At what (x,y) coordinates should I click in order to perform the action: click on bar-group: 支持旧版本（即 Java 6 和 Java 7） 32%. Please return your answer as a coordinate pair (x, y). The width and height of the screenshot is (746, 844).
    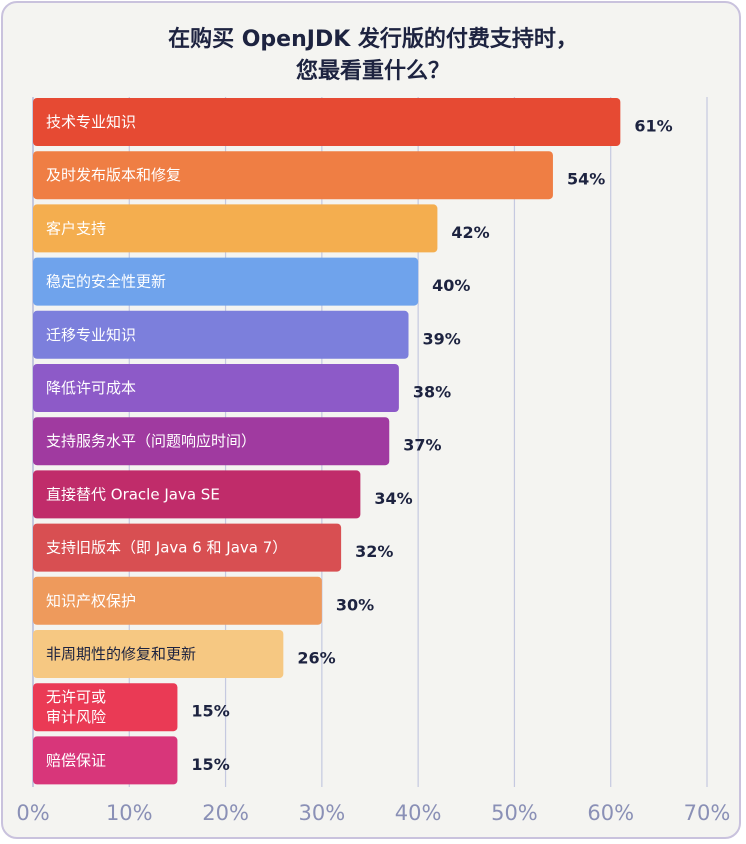
    Looking at the image, I should click on (213, 547).